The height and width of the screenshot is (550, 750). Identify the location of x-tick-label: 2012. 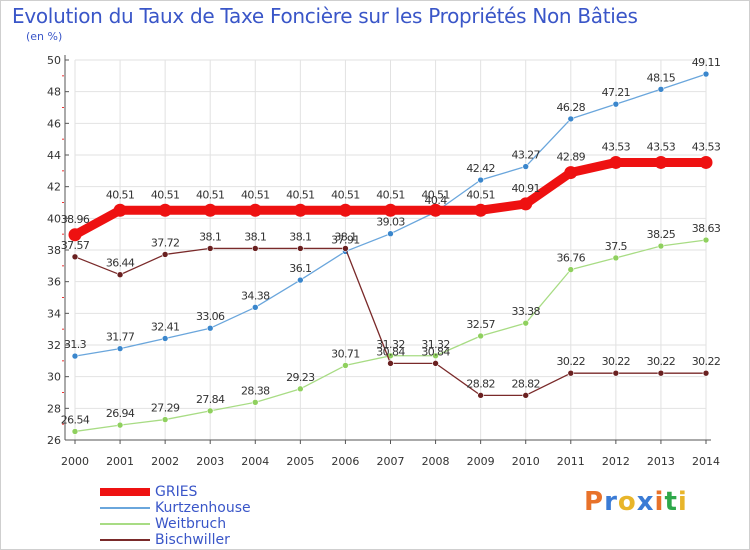
(616, 461).